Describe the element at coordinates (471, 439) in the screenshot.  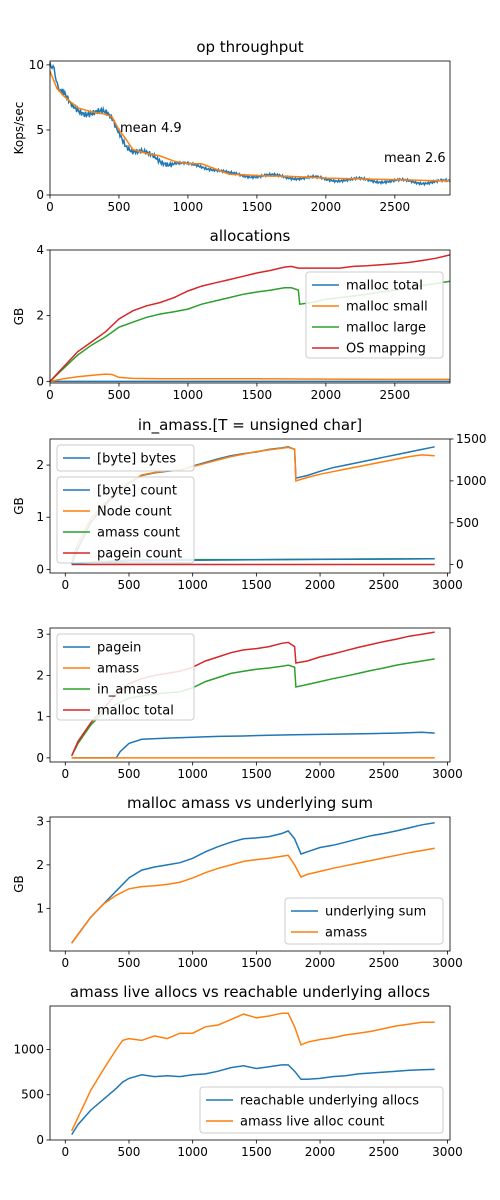
I see `y2-tick-label: 1500` at that location.